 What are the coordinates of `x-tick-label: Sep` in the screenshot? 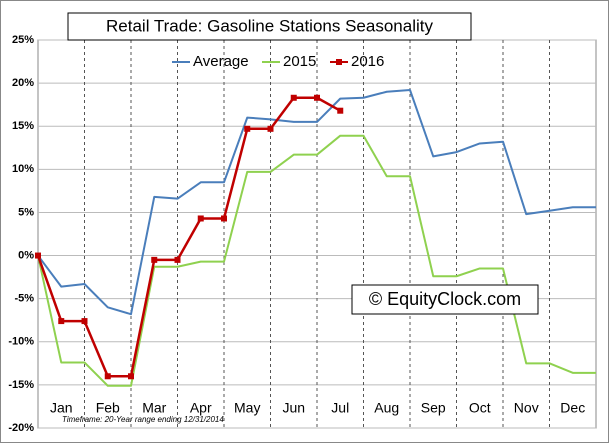 It's located at (433, 408).